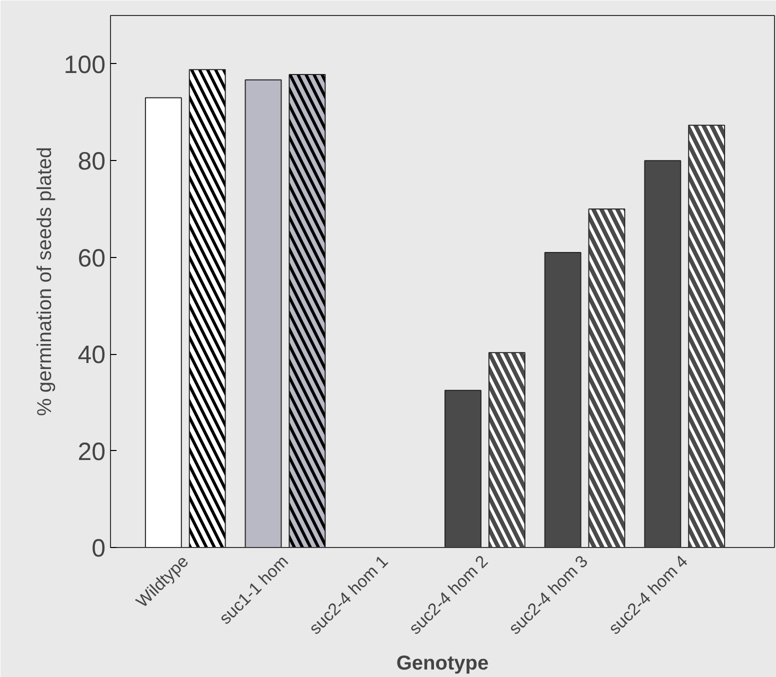 The height and width of the screenshot is (677, 776). Describe the element at coordinates (92, 162) in the screenshot. I see `y-tick-label: 80` at that location.